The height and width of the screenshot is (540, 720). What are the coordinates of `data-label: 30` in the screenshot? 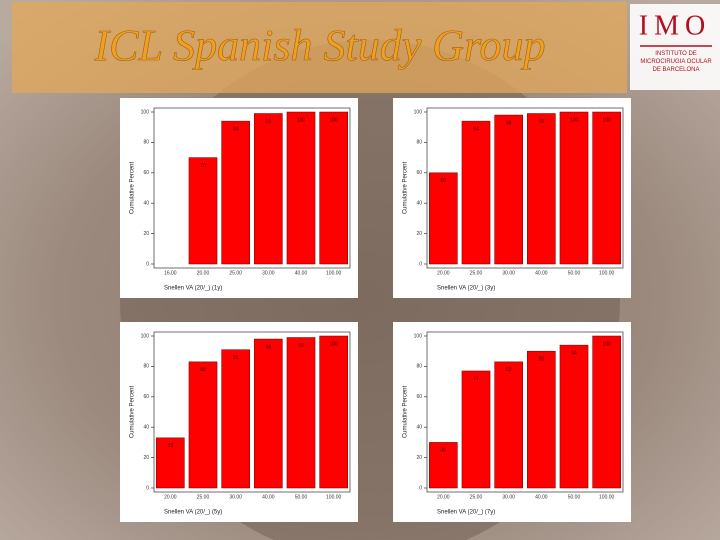 It's located at (444, 451).